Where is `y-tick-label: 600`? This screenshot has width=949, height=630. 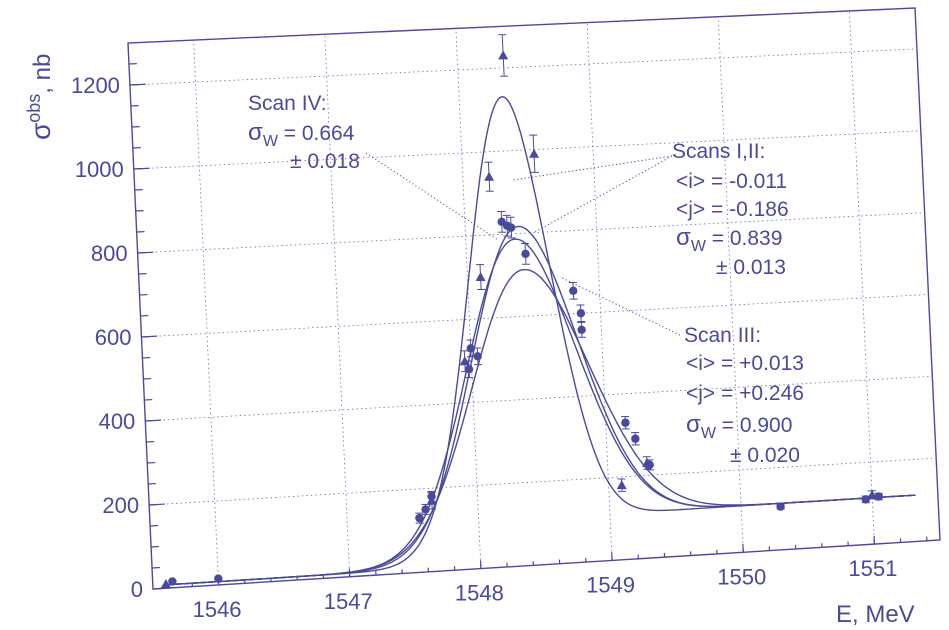 y-tick-label: 600 is located at coordinates (113, 337).